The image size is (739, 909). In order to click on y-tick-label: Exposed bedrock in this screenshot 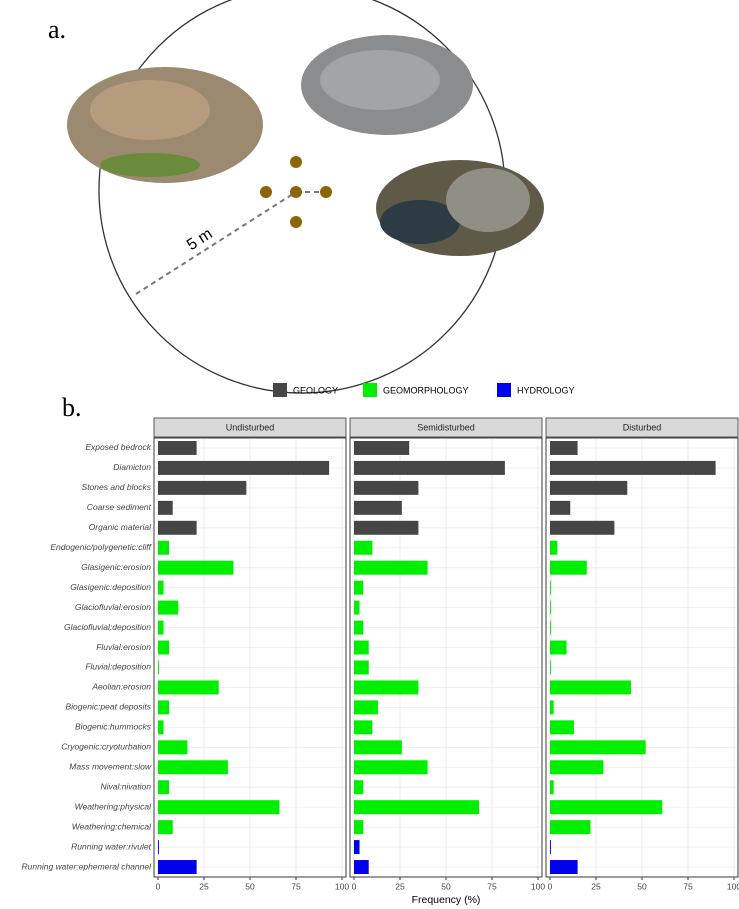, I will do `click(118, 447)`.